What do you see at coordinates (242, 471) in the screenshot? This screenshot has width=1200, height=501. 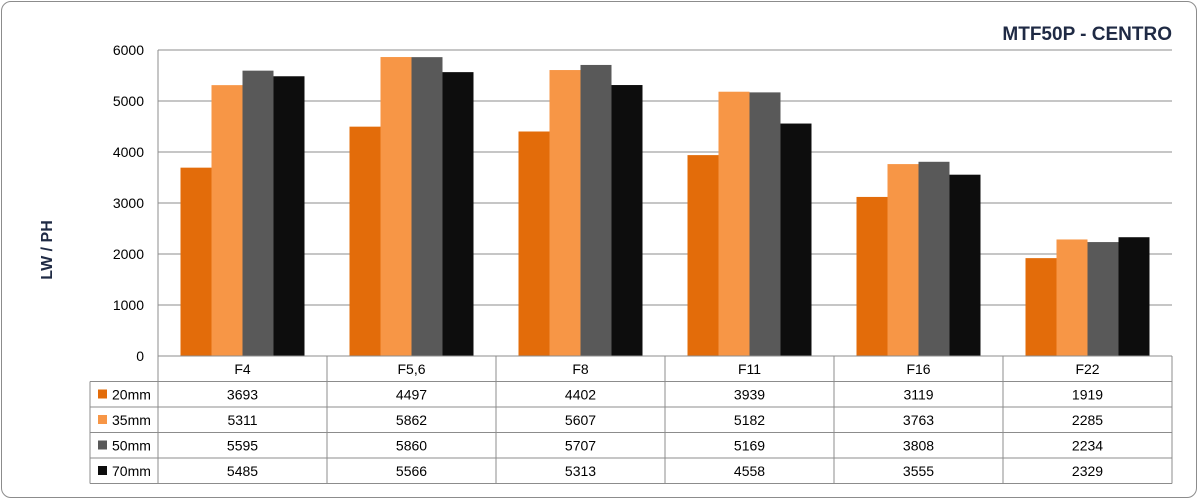 I see `data-label: 5485` at bounding box center [242, 471].